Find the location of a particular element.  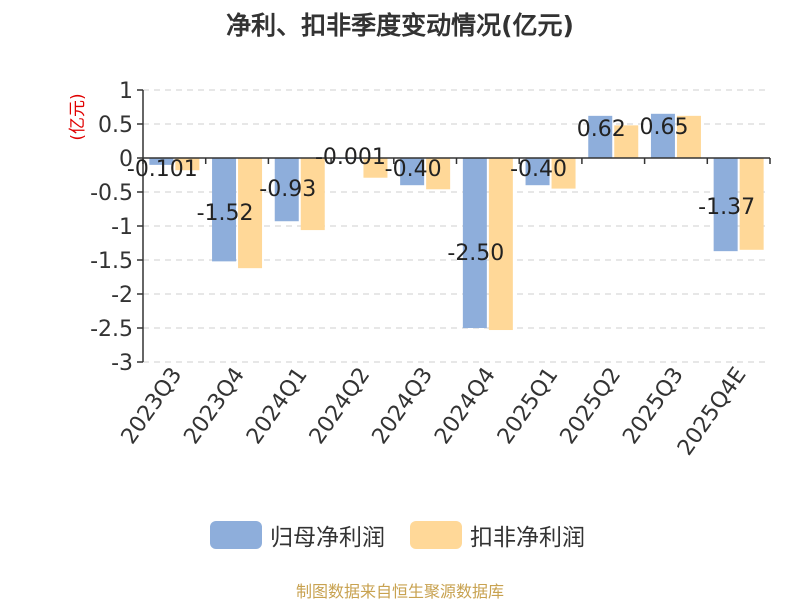

x-tick-label-2025Q1: 2025Q1 is located at coordinates (528, 406).